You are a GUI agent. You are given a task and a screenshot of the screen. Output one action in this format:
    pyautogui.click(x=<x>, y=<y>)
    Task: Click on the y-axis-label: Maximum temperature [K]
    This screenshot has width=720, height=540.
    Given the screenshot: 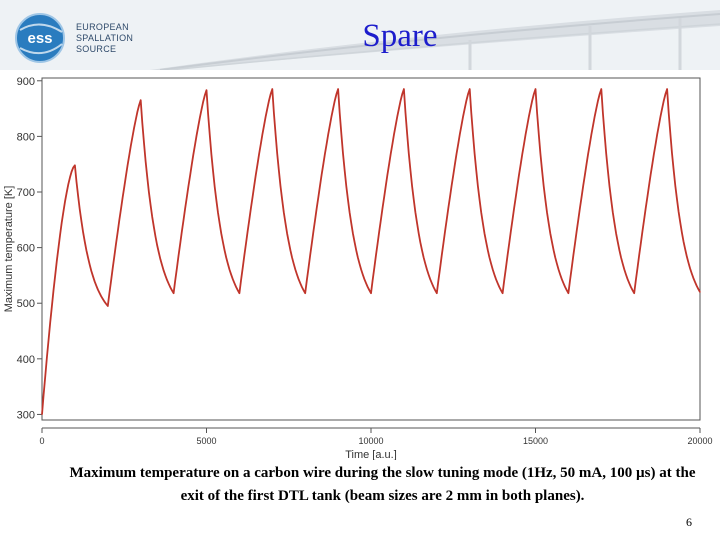 What is the action you would take?
    pyautogui.click(x=9, y=249)
    